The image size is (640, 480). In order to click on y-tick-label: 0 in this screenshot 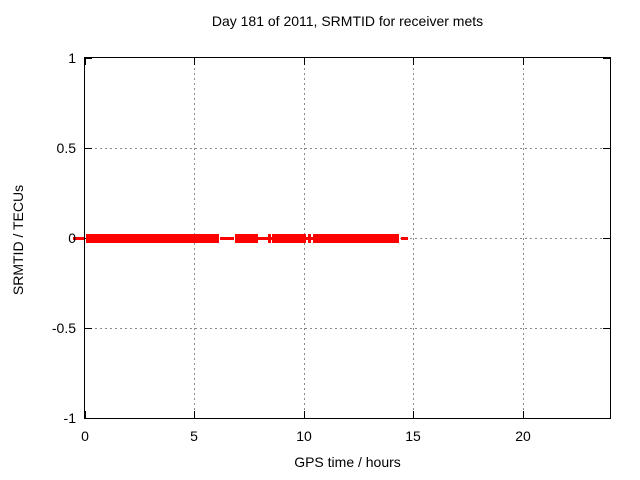, I will do `click(72, 238)`.